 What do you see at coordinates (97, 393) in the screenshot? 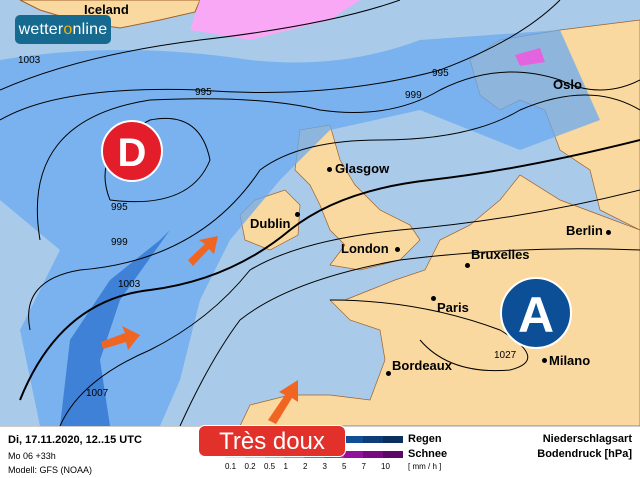
I see `isobar-label: 1007` at bounding box center [97, 393].